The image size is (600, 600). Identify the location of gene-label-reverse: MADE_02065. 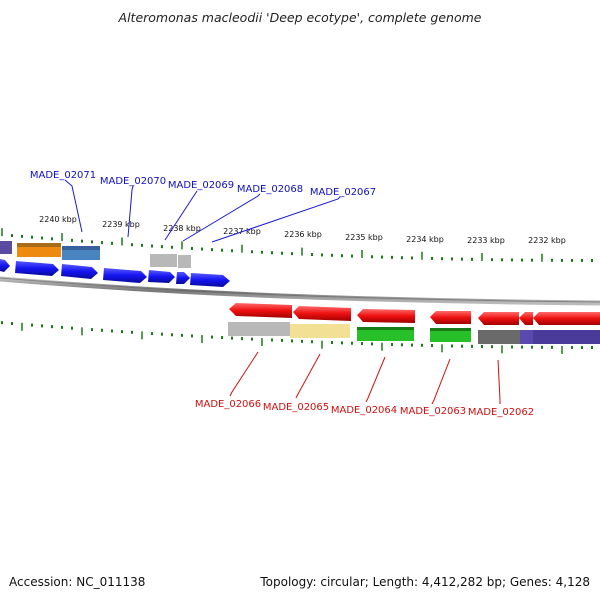
(296, 407).